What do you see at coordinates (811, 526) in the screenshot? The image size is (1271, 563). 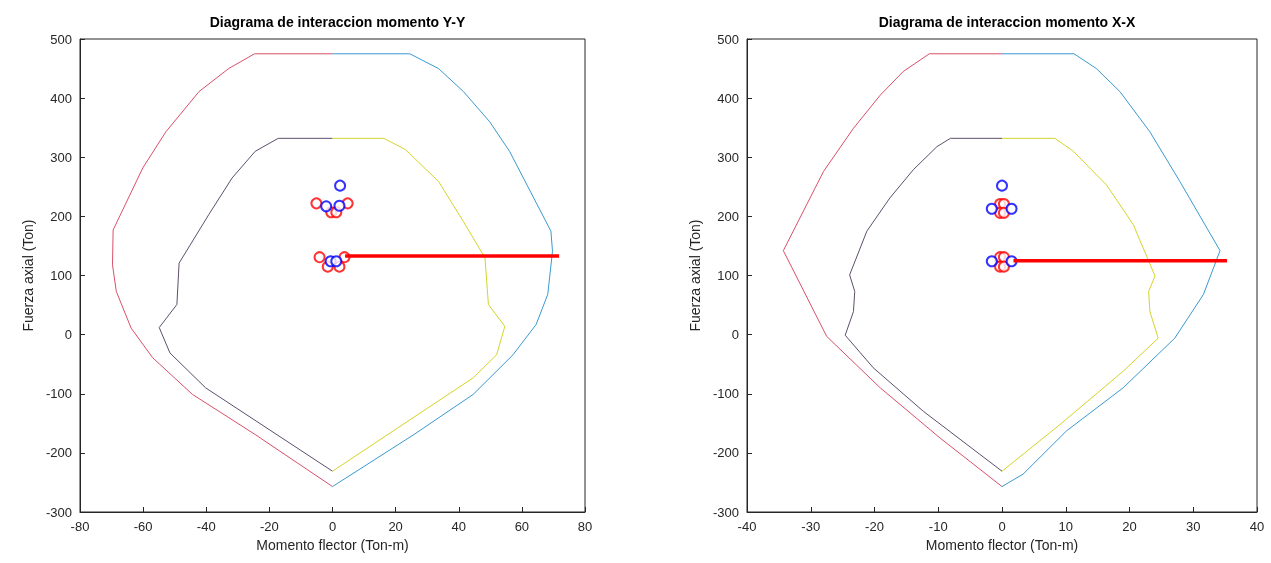 I see `x-tick-label: -30` at bounding box center [811, 526].